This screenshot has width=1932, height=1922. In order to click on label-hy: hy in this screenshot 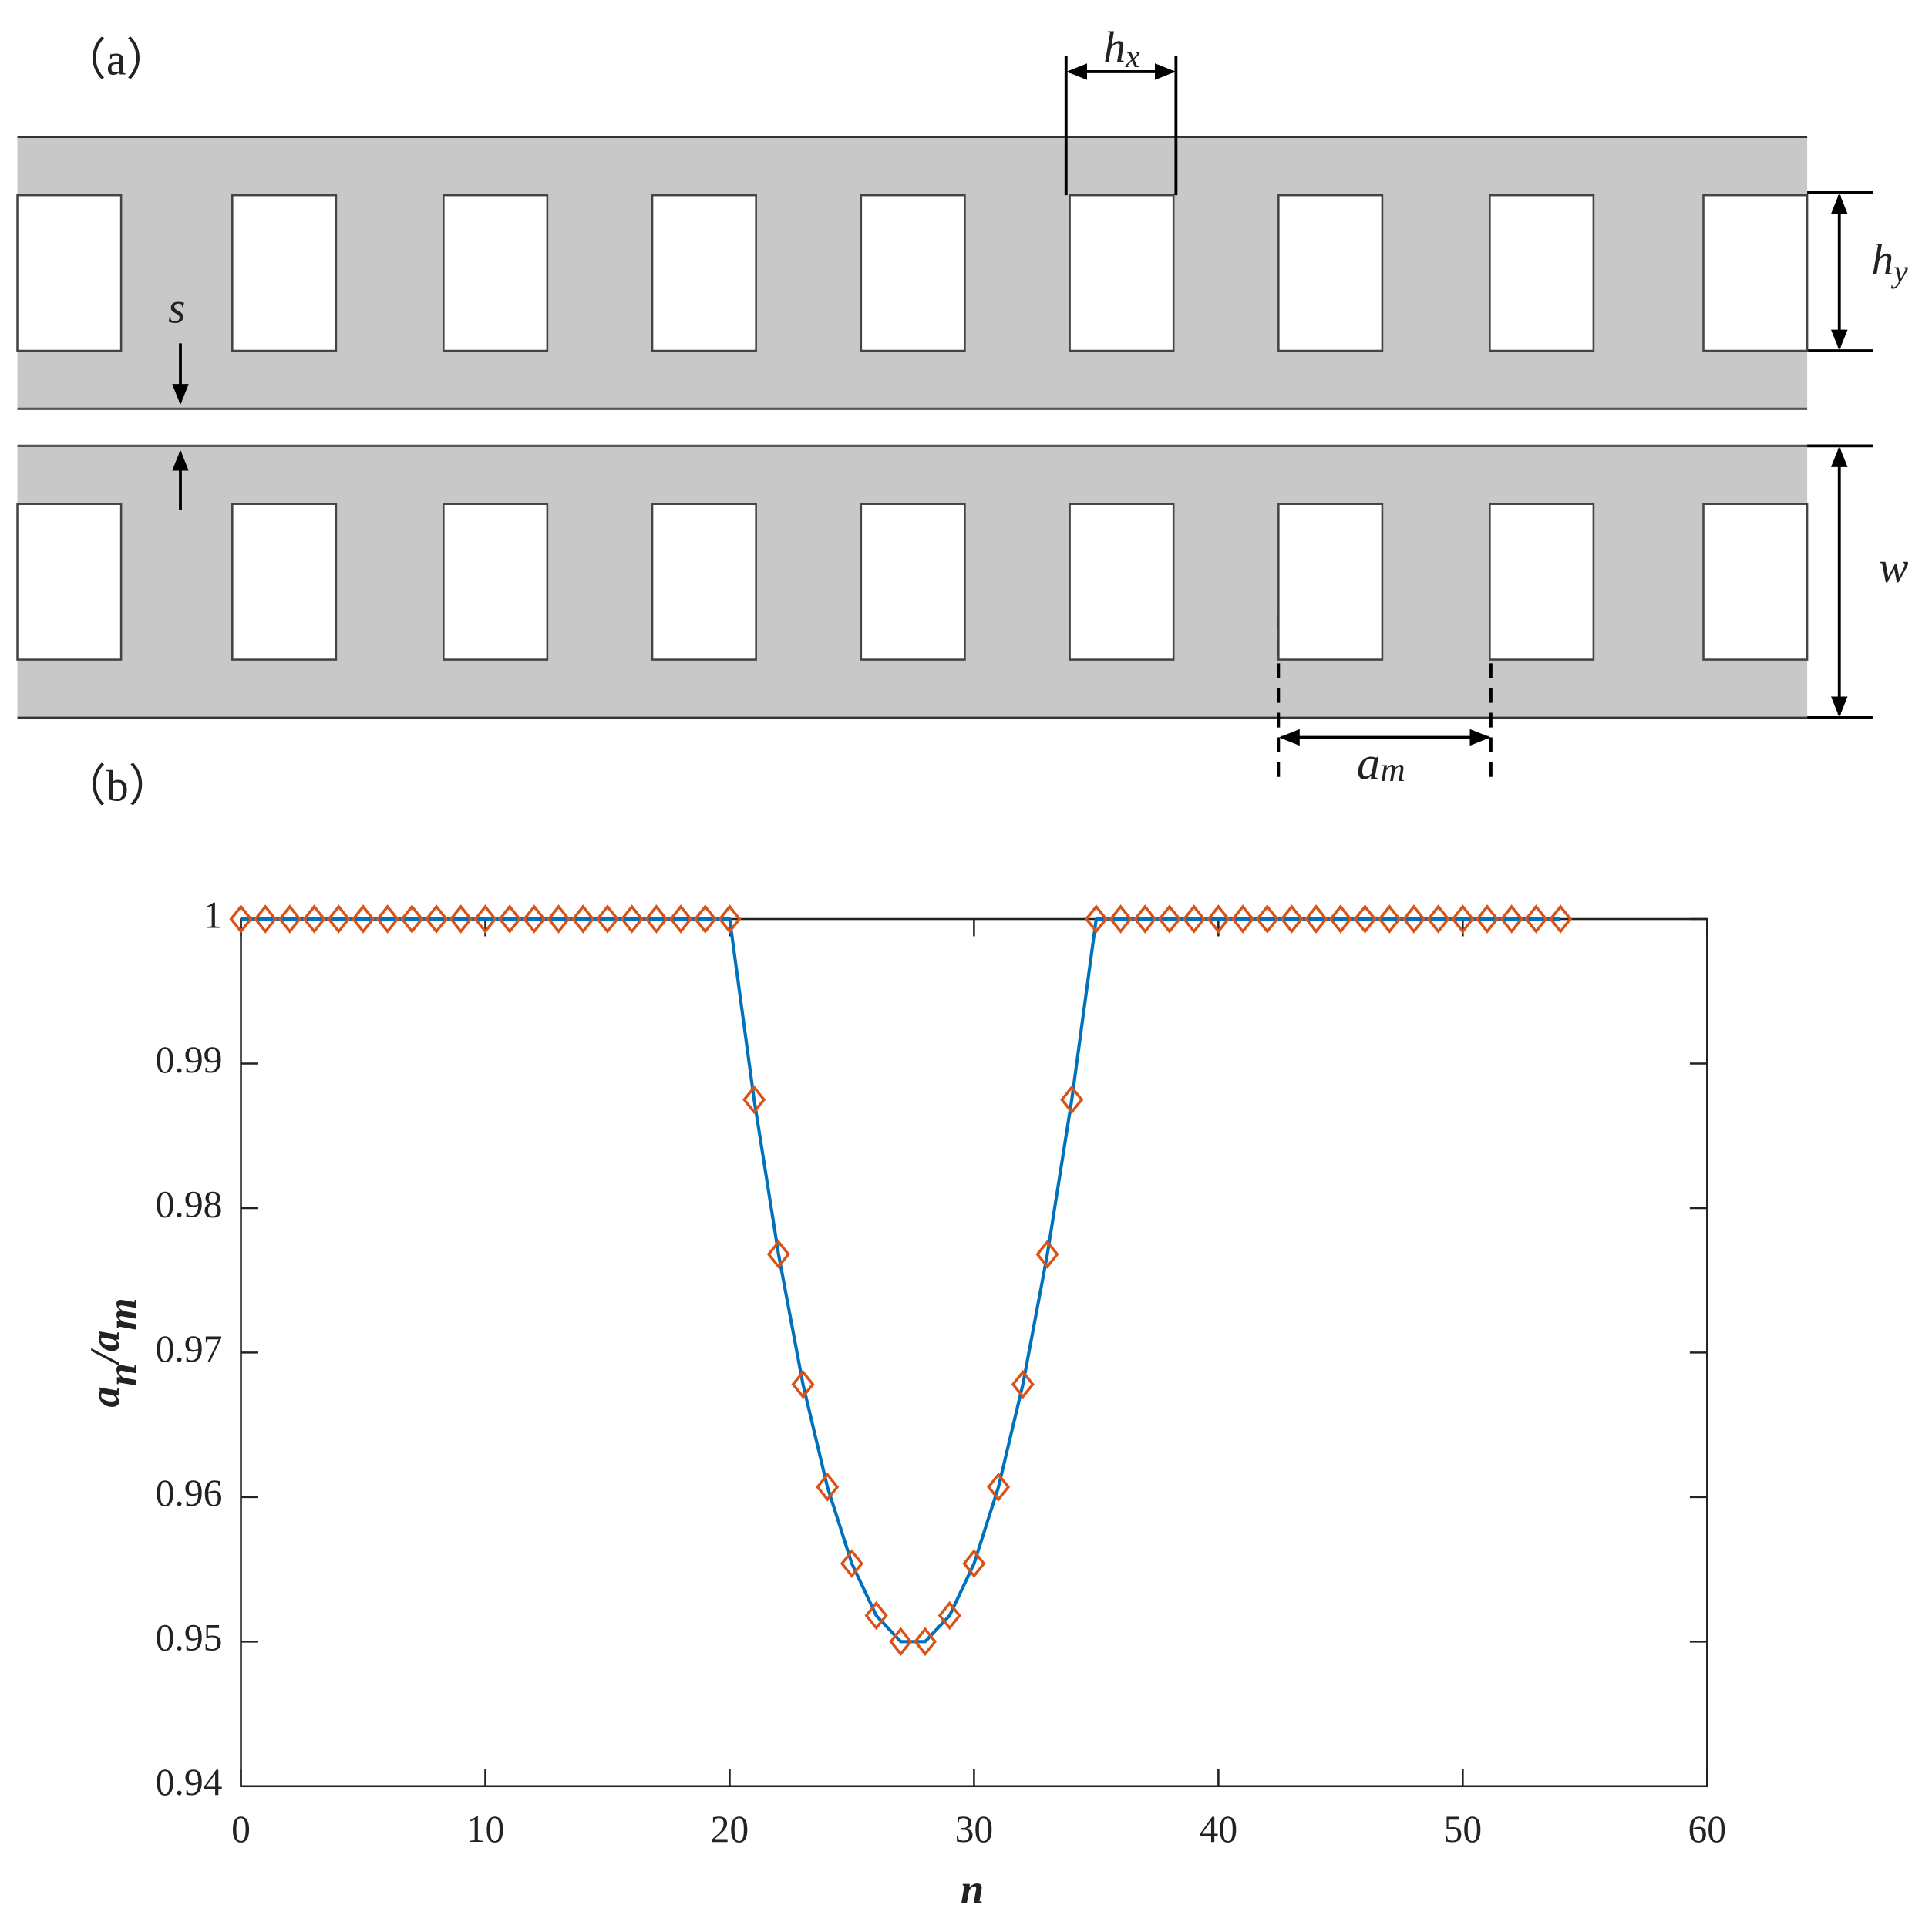, I will do `click(1889, 262)`.